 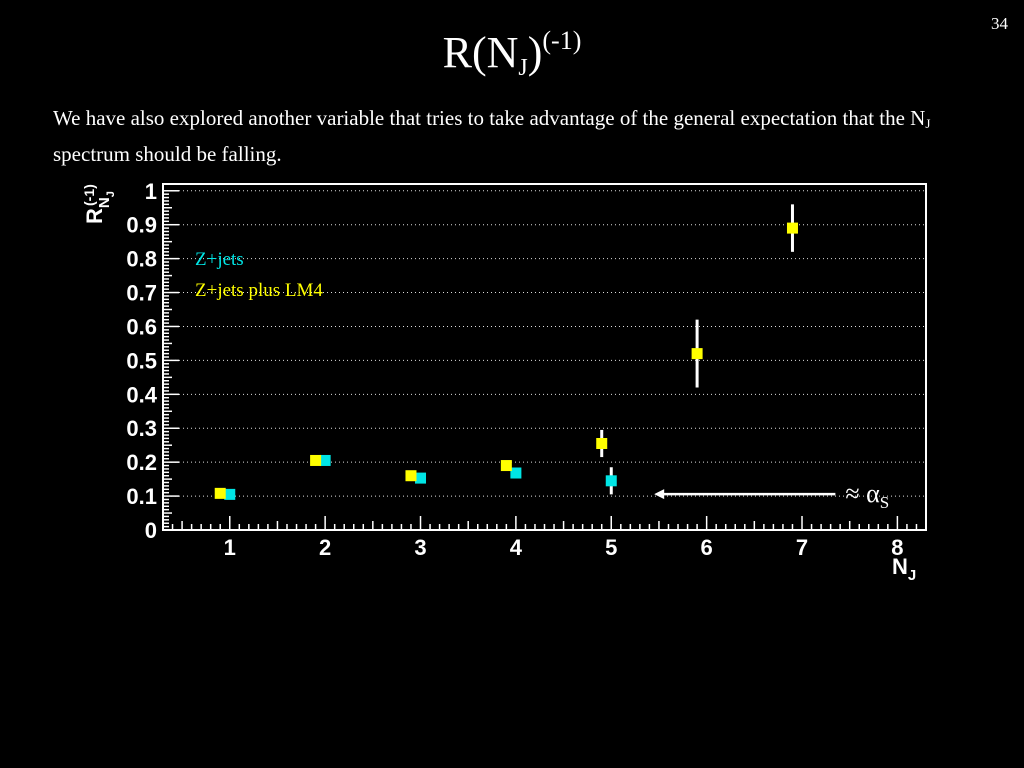 I want to click on intro-subscript: J, so click(x=928, y=123).